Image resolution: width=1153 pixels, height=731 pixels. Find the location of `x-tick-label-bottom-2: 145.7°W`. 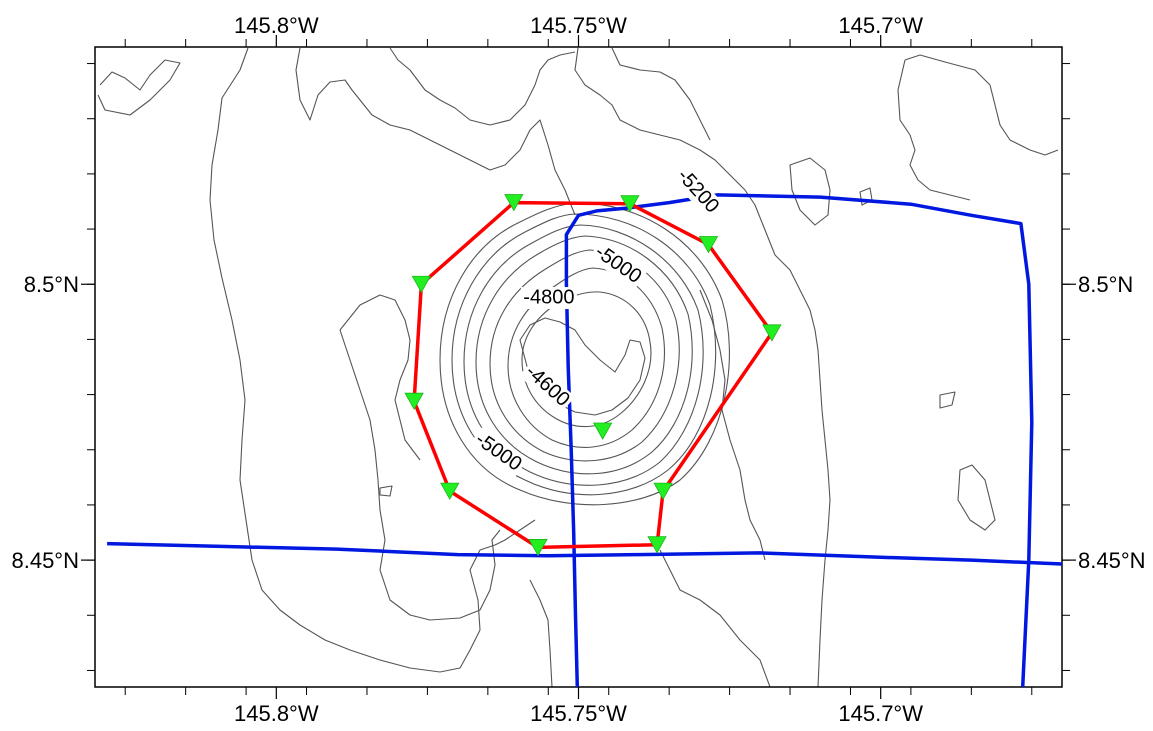

x-tick-label-bottom-2: 145.7°W is located at coordinates (880, 713).